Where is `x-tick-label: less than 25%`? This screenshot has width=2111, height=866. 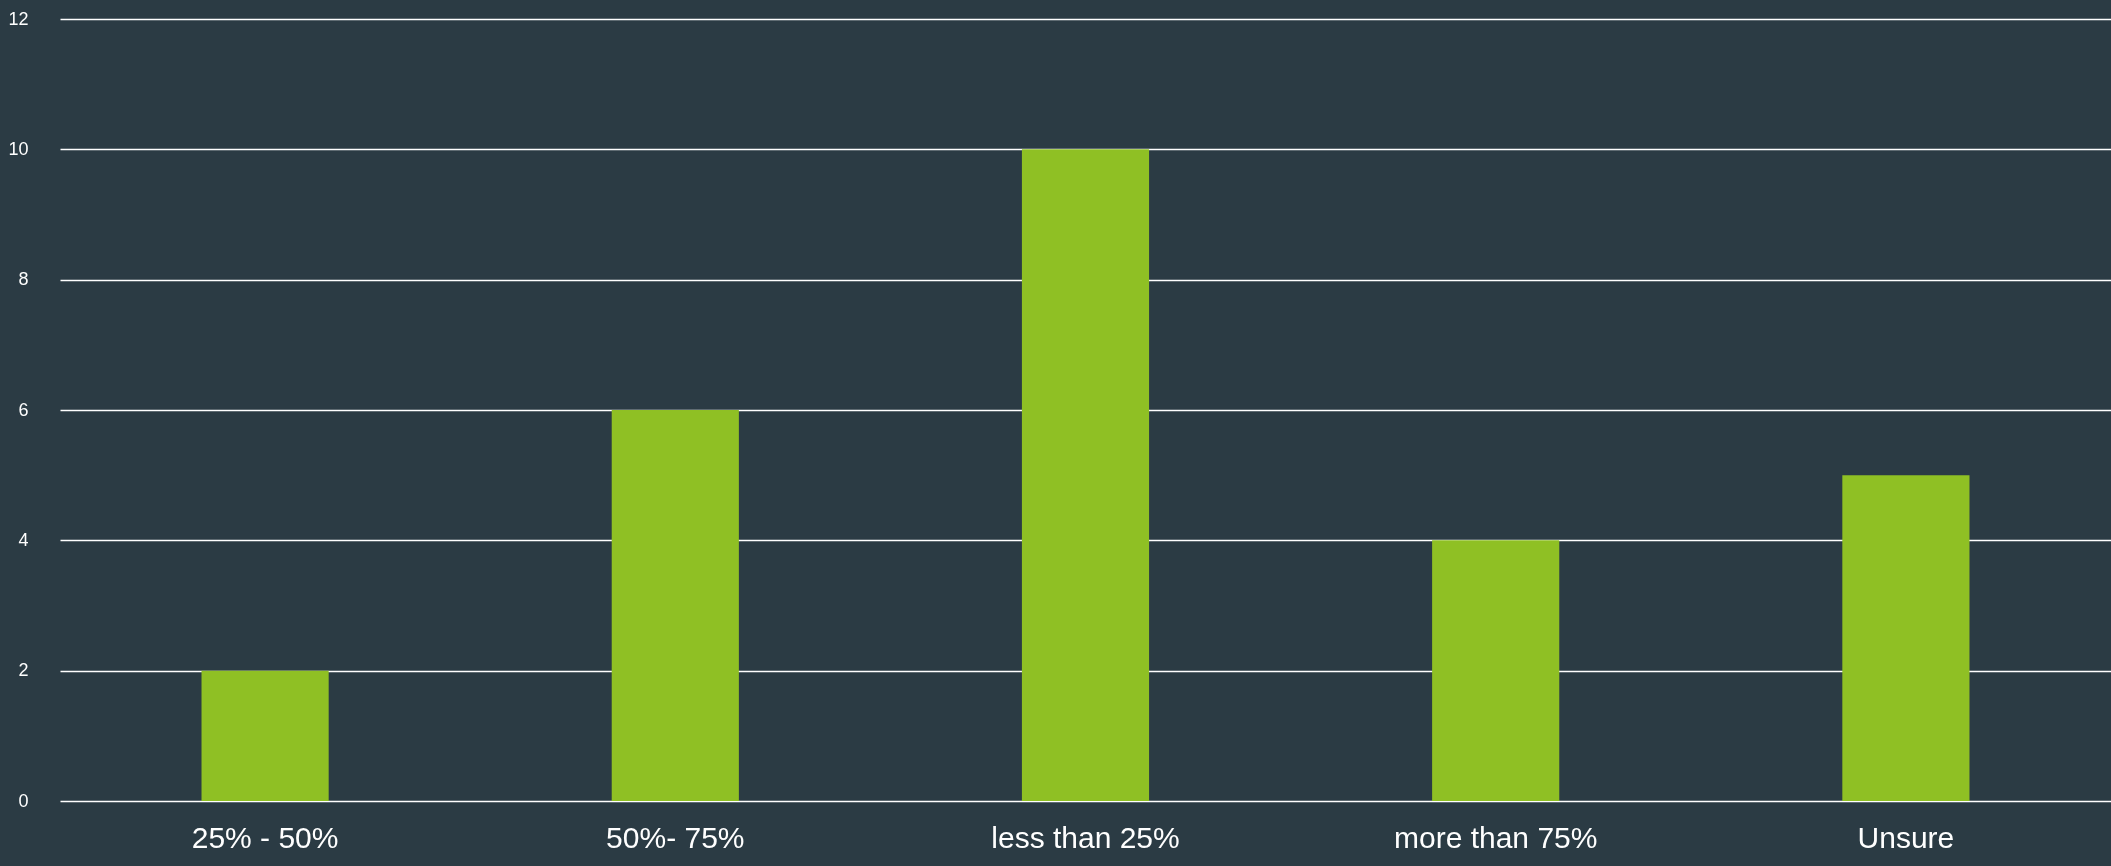
x-tick-label: less than 25% is located at coordinates (1085, 837).